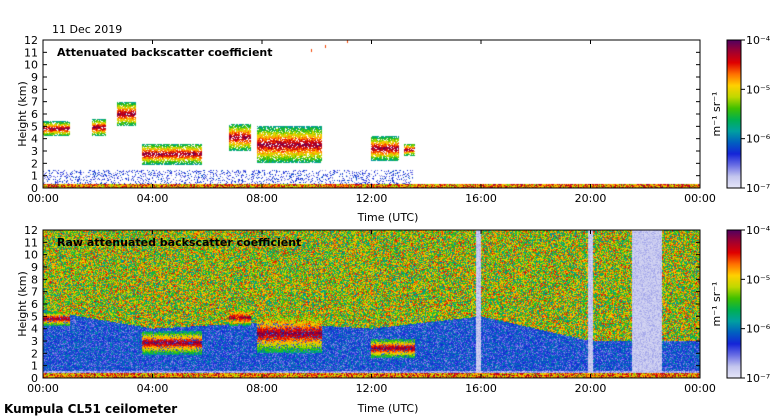 This screenshot has height=420, width=780. What do you see at coordinates (165, 52) in the screenshot?
I see `panel-title: Attenuated backscatter coefficient` at bounding box center [165, 52].